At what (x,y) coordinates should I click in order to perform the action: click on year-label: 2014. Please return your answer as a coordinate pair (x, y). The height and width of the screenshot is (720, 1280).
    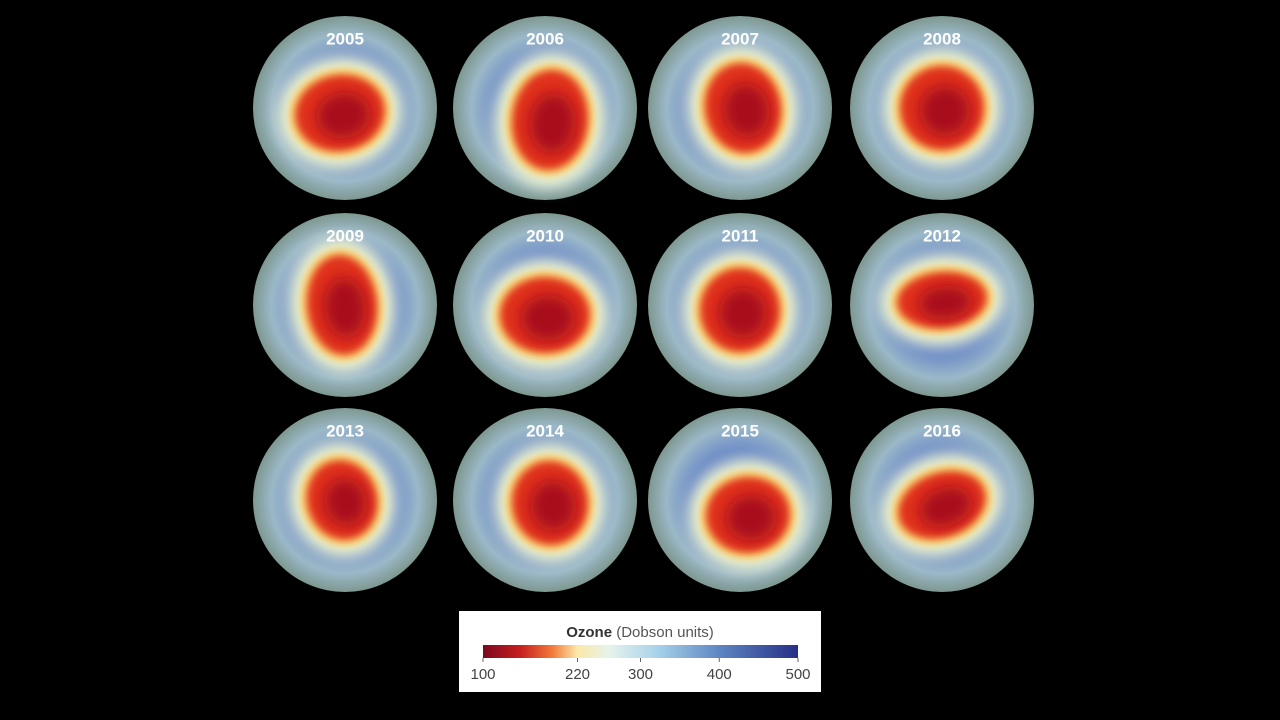
    Looking at the image, I should click on (545, 430).